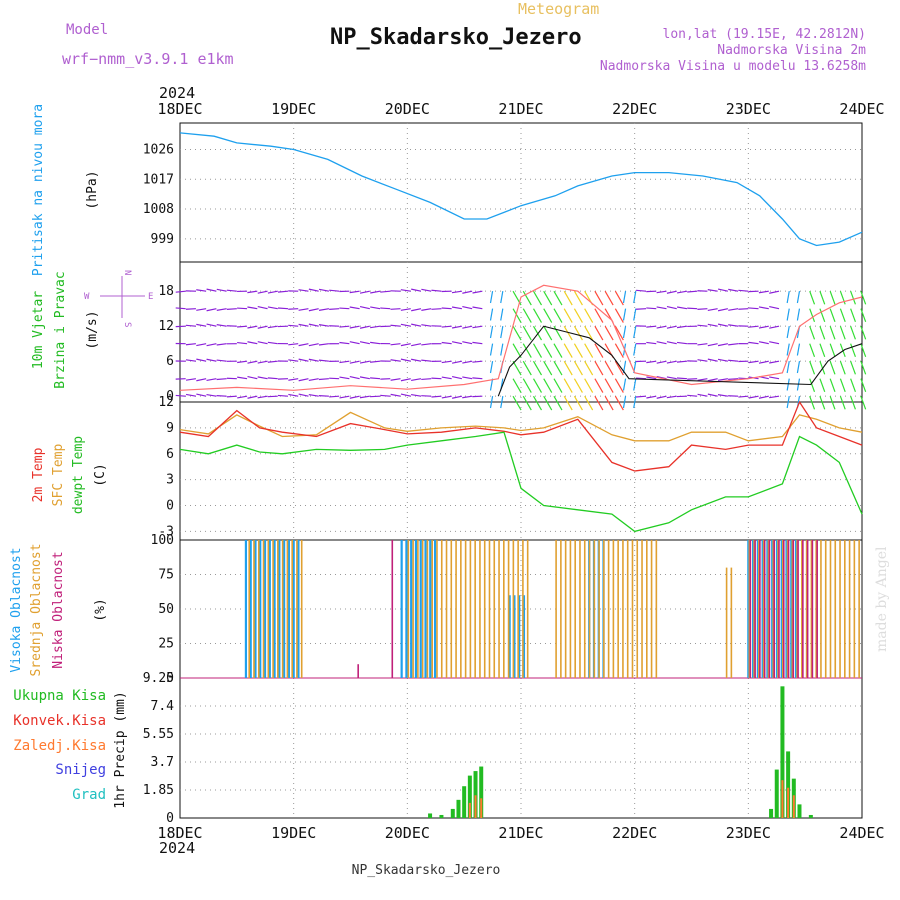 This screenshot has width=900, height=900. I want to click on precip-ytick-label: 7.4, so click(163, 706).